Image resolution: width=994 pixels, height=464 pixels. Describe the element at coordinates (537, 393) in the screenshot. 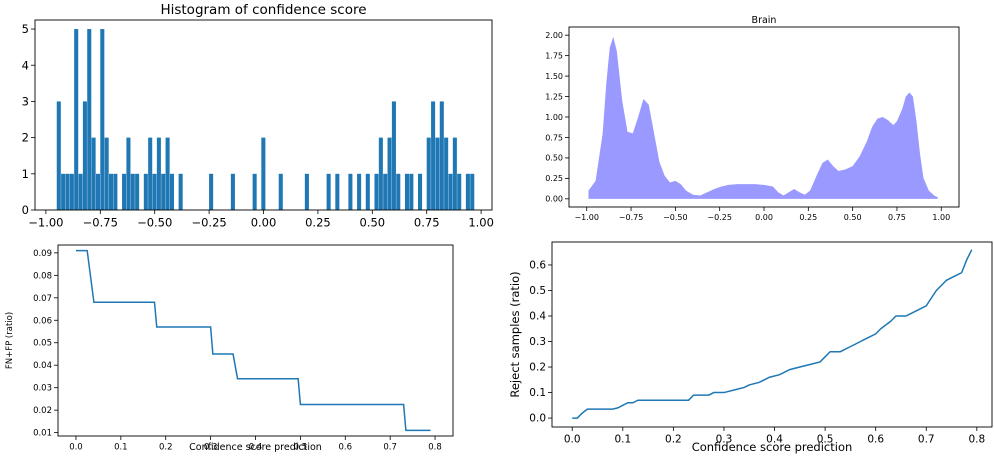

I see `y-tick-label: 0.1` at that location.